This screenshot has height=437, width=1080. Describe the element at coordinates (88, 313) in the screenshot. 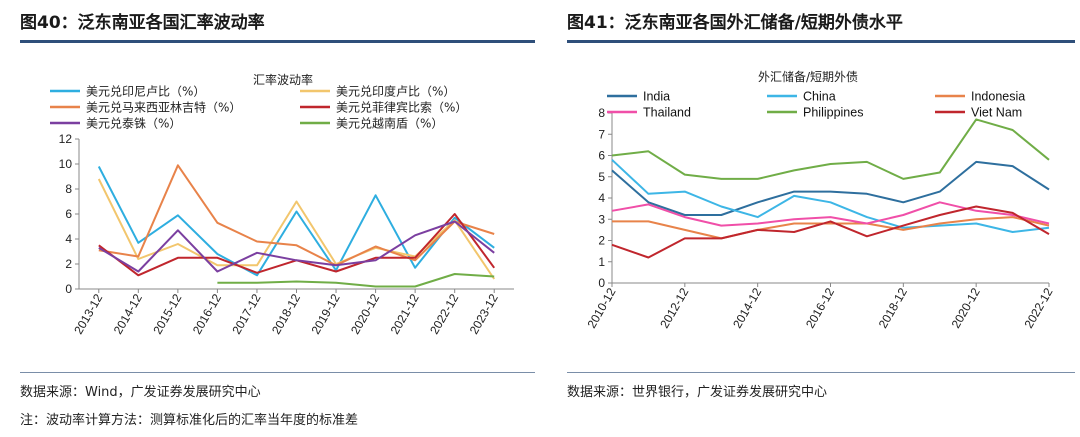

I see `x-tick-label: 2013-12` at that location.